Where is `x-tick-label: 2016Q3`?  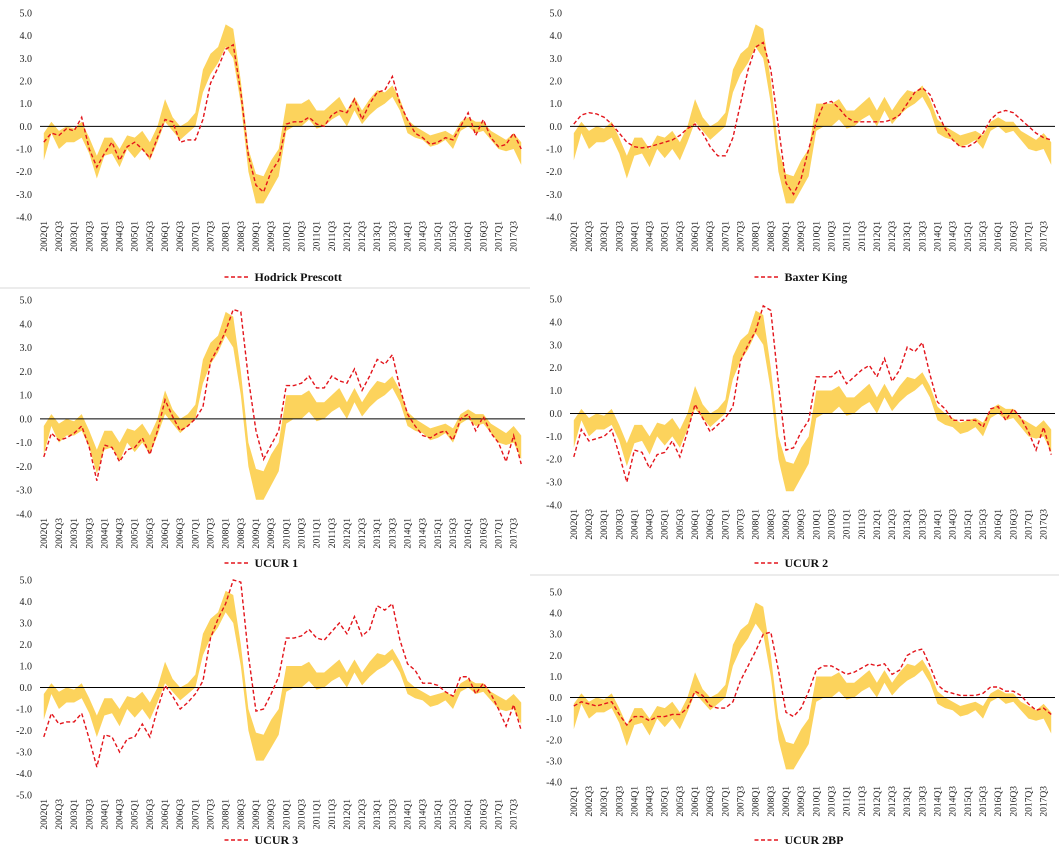 x-tick-label: 2016Q3 is located at coordinates (1014, 236).